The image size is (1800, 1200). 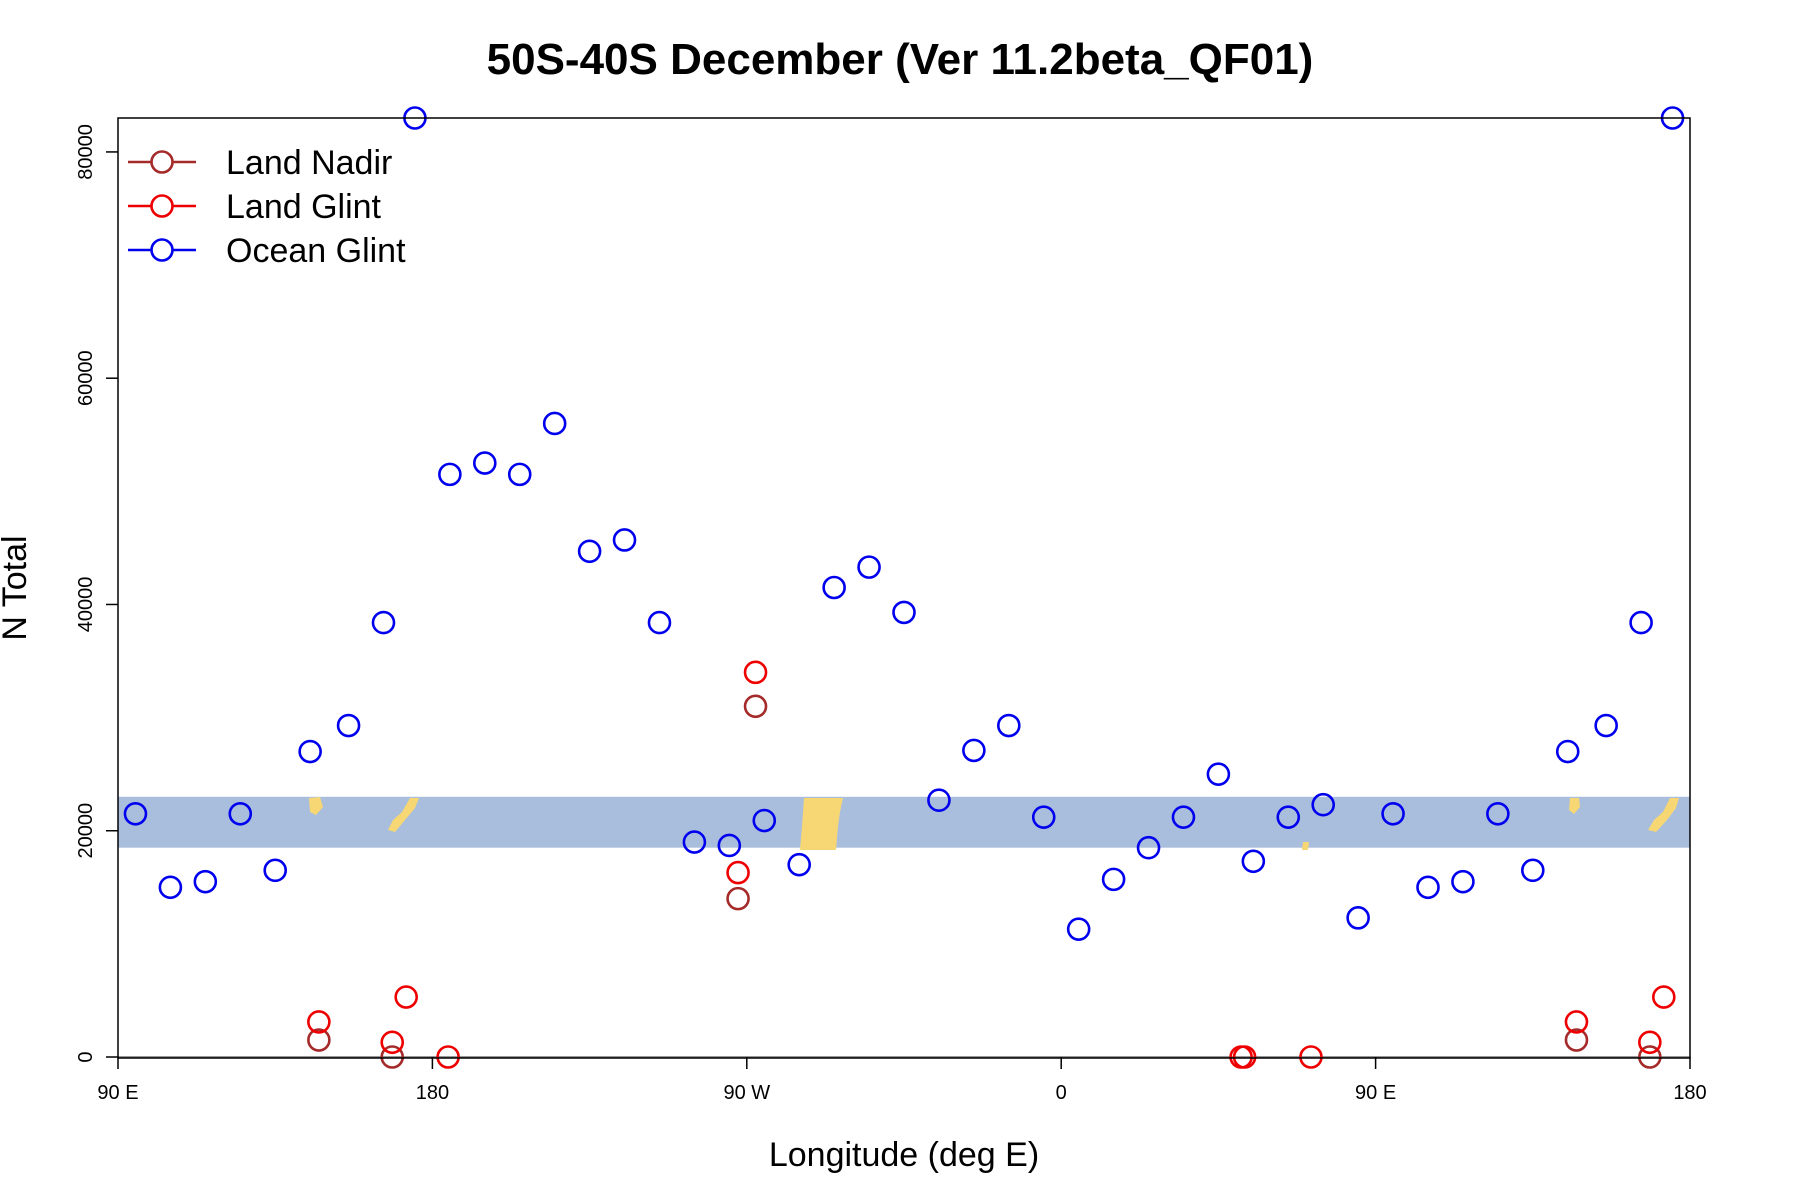 What do you see at coordinates (86, 831) in the screenshot?
I see `y-tick-label: 20000` at bounding box center [86, 831].